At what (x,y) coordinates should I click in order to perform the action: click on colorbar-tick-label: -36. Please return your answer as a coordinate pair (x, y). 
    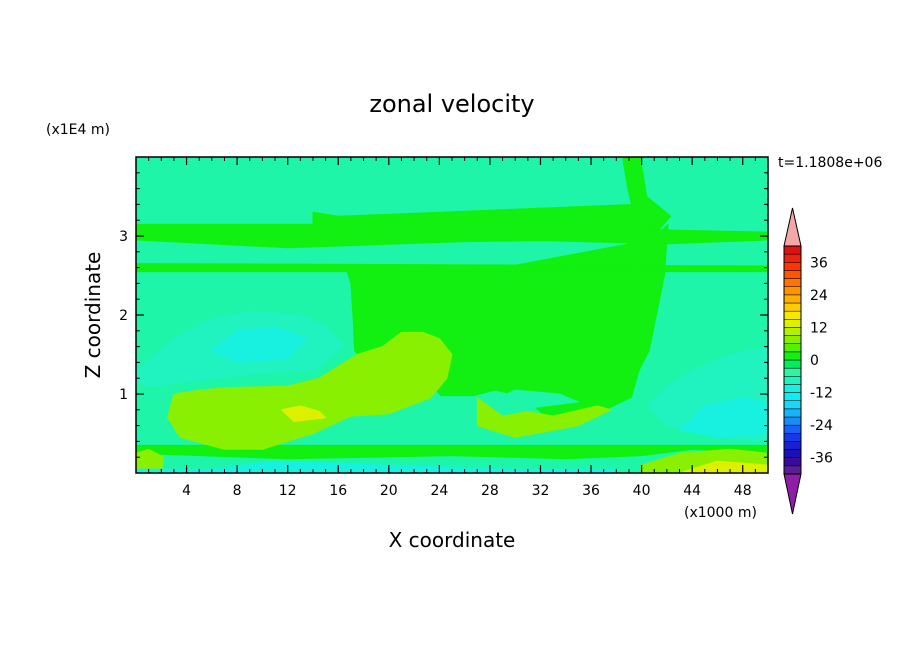
    Looking at the image, I should click on (821, 459).